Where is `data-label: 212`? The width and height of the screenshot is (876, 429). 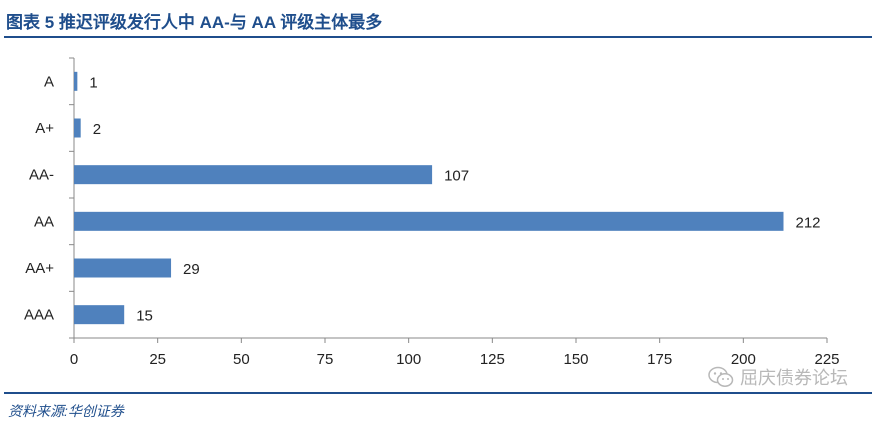
data-label: 212 is located at coordinates (807, 222).